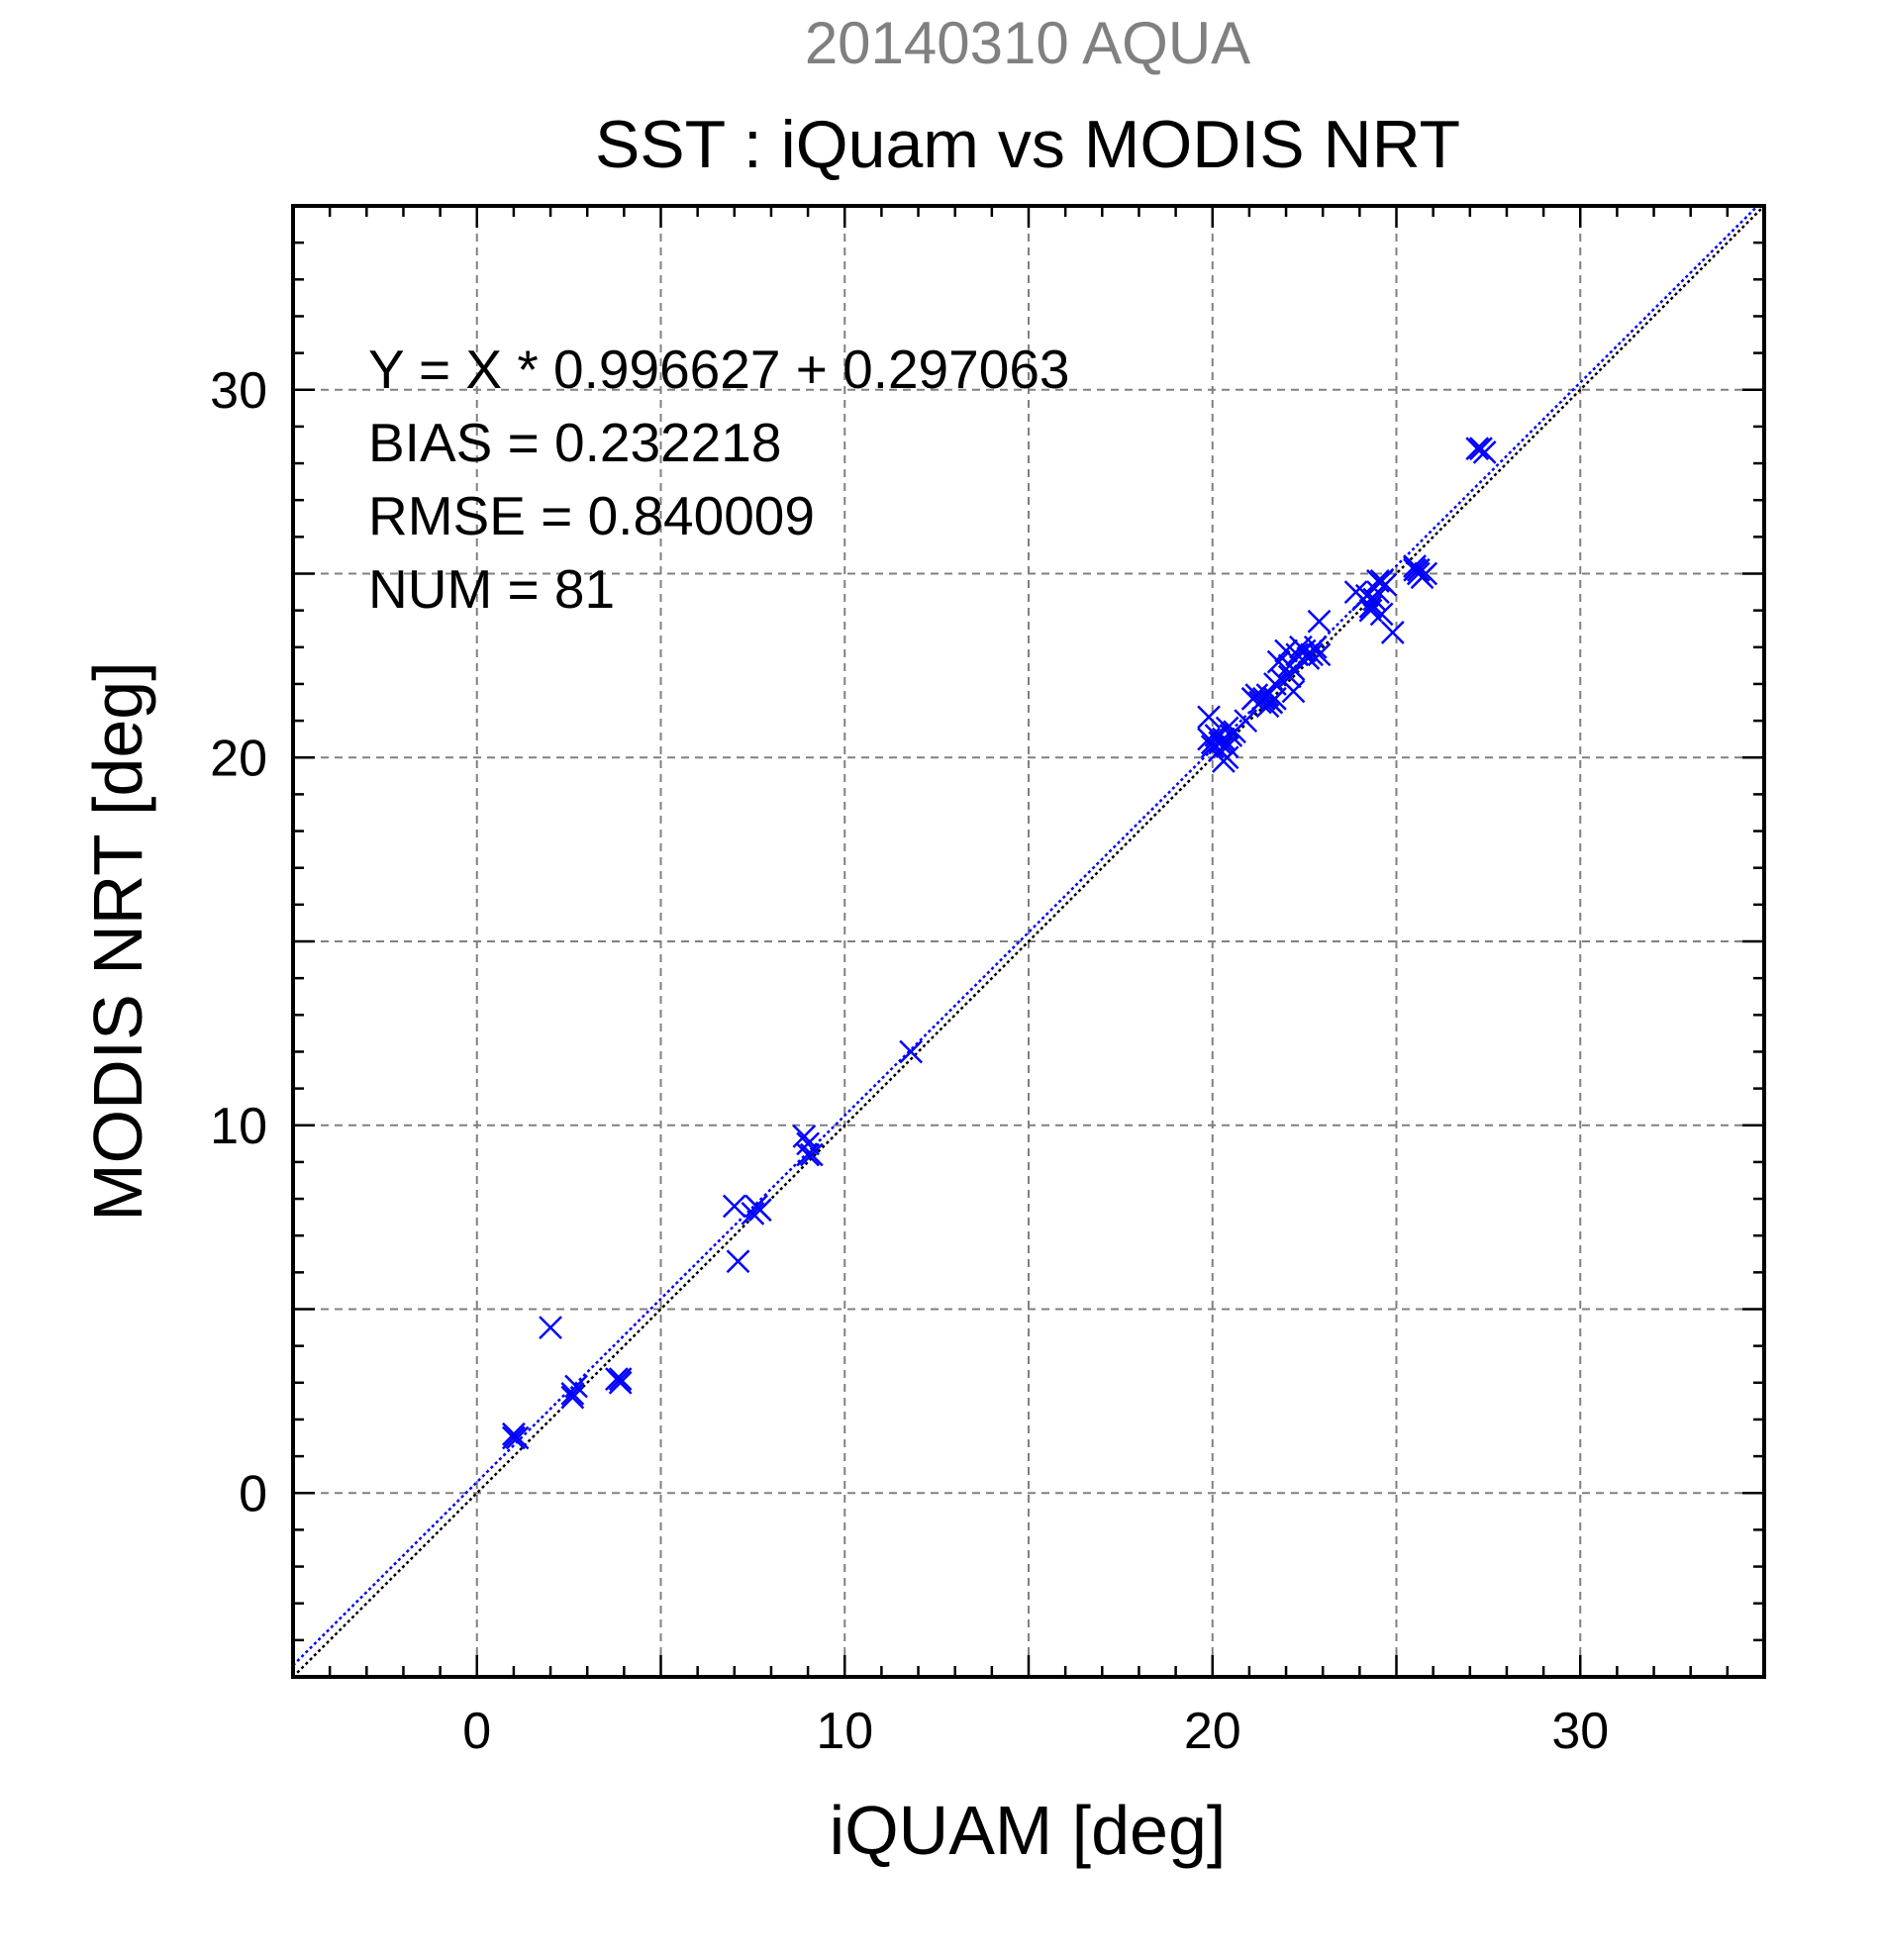  I want to click on x-tick-label: 0, so click(477, 1731).